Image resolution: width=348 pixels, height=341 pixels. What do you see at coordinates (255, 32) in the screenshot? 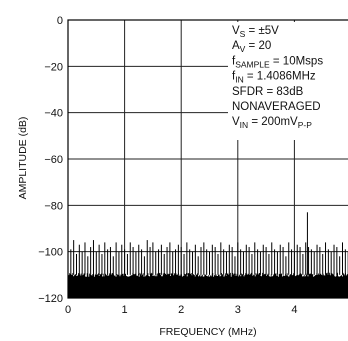
I see `annotation-line: VS = ±5V` at bounding box center [255, 32].